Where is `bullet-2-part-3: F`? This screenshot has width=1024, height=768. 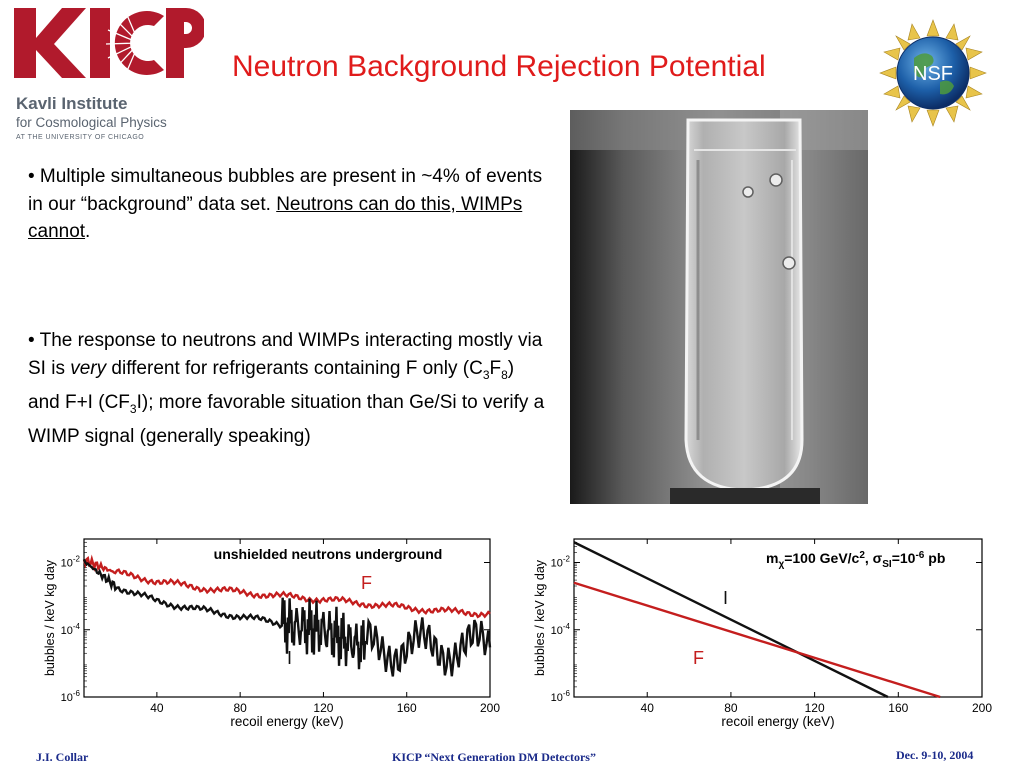
bullet-2-part-3: F is located at coordinates (495, 368).